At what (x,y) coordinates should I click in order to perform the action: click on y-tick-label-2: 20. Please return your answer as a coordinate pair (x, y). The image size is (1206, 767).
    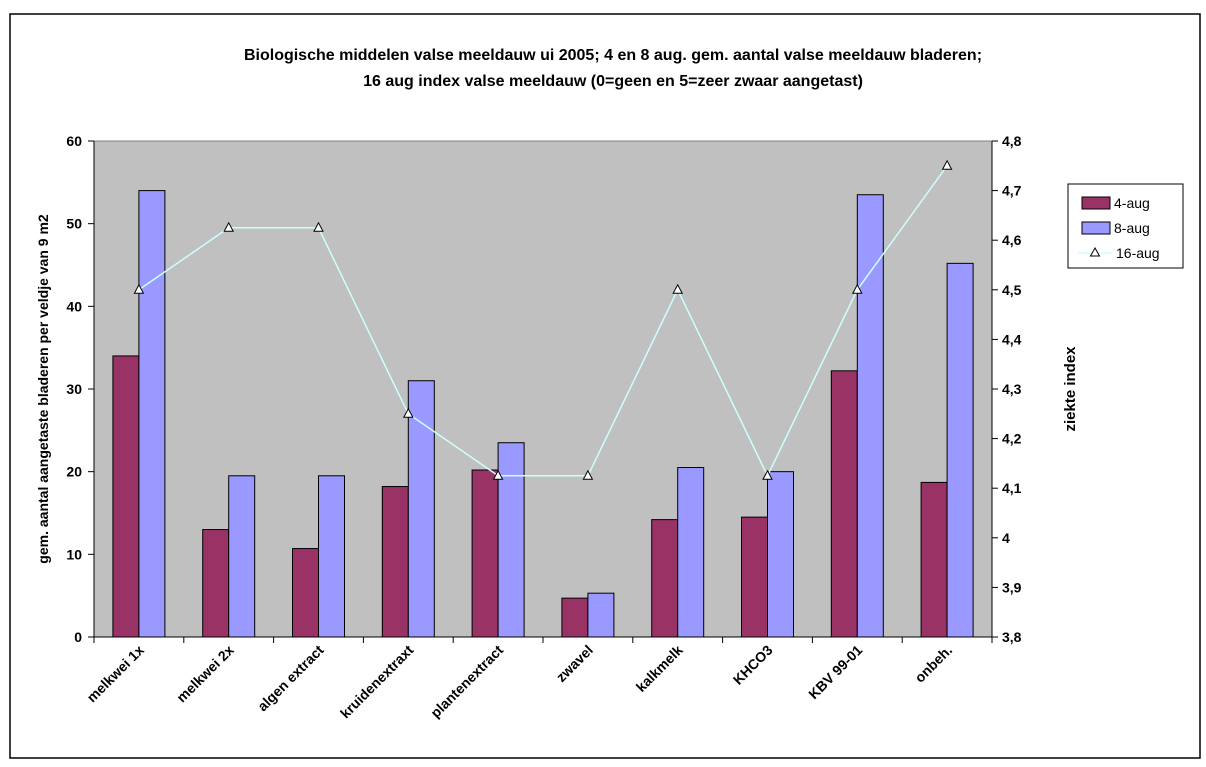
    Looking at the image, I should click on (74, 472).